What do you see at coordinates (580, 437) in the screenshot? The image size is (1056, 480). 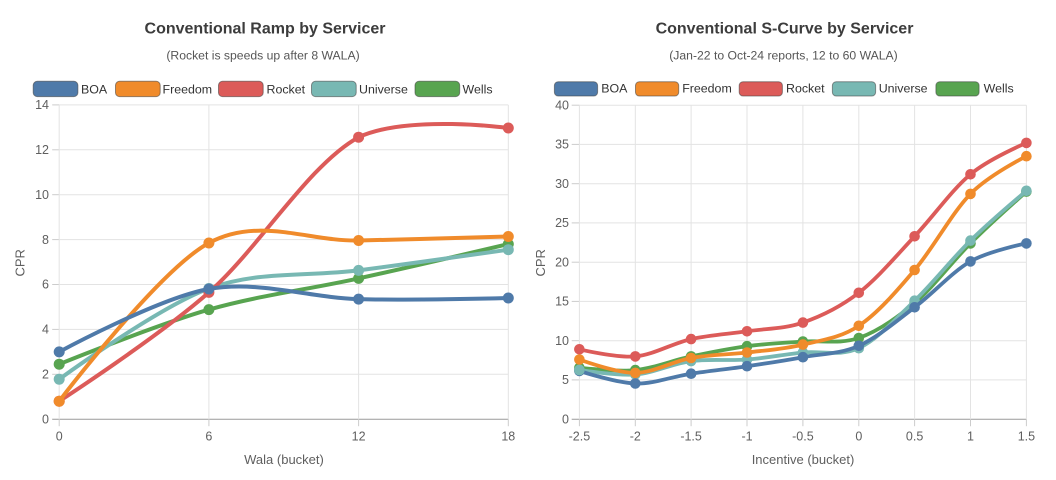 I see `svg-text: -2.5` at bounding box center [580, 437].